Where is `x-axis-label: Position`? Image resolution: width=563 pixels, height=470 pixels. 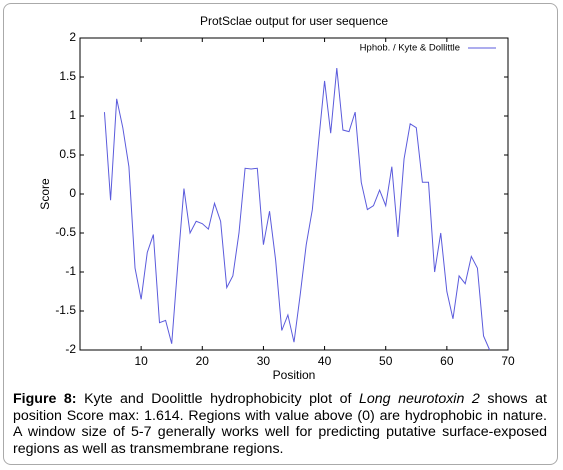
x-axis-label: Position is located at coordinates (294, 375).